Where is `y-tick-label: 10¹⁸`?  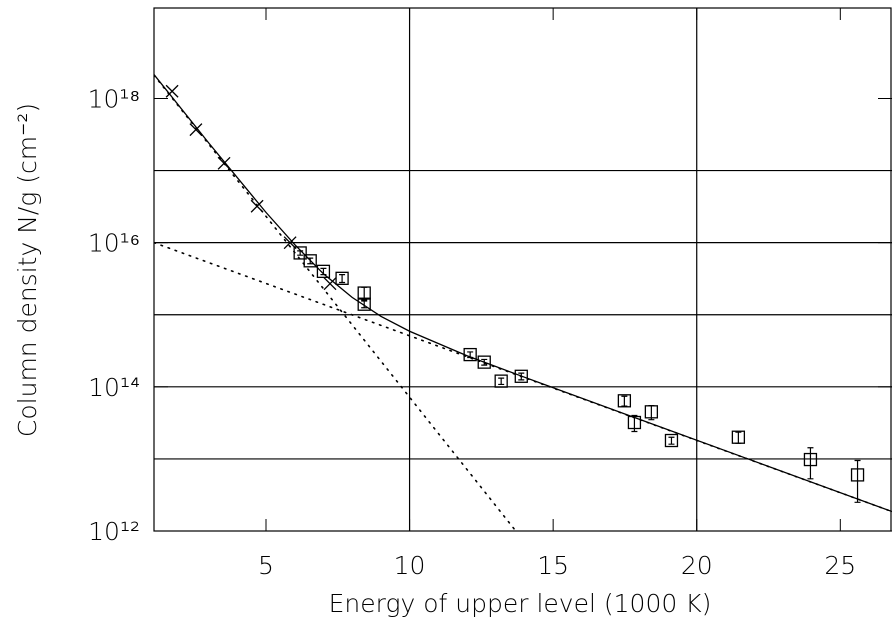
y-tick-label: 10¹⁸ is located at coordinates (114, 98).